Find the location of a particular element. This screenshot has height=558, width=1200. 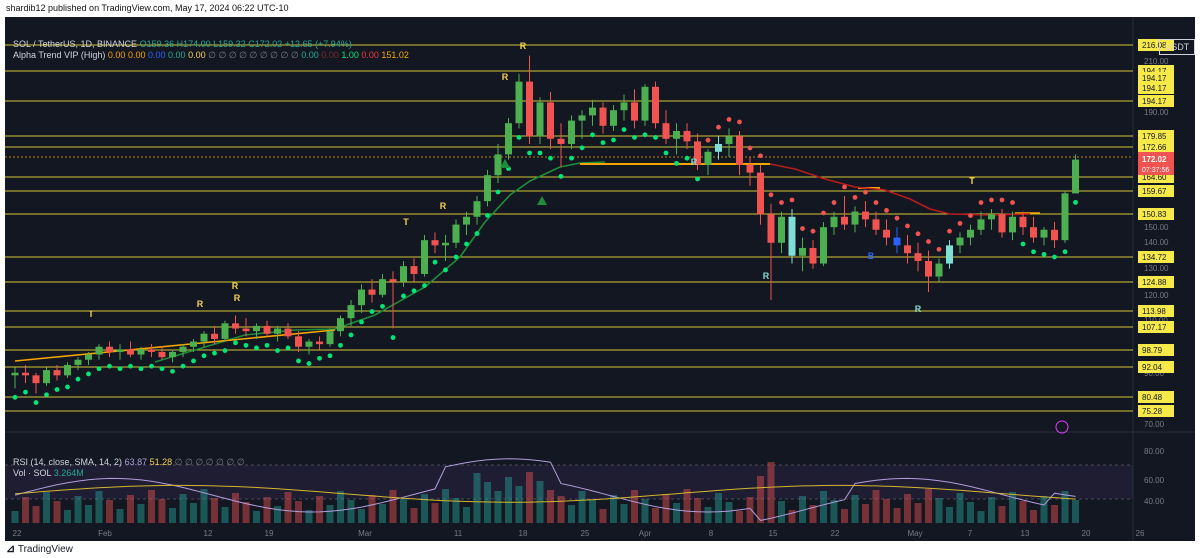

symbol-name: SOL / TetherUS, 1D, BINANCE is located at coordinates (75, 44).